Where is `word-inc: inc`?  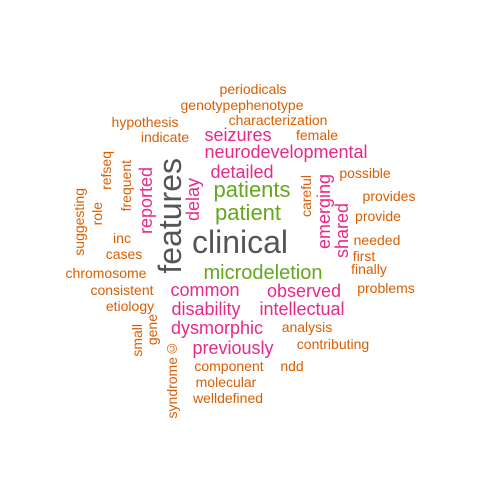
word-inc: inc is located at coordinates (122, 238).